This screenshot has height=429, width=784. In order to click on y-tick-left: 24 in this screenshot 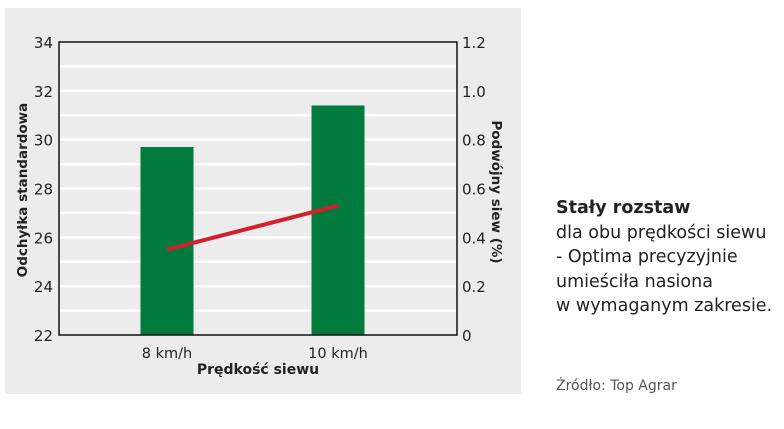, I will do `click(43, 287)`.